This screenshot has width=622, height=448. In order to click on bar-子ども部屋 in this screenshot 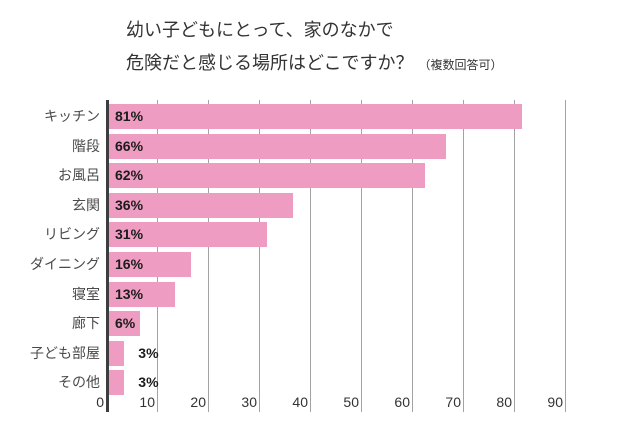, I will do `click(117, 353)`.